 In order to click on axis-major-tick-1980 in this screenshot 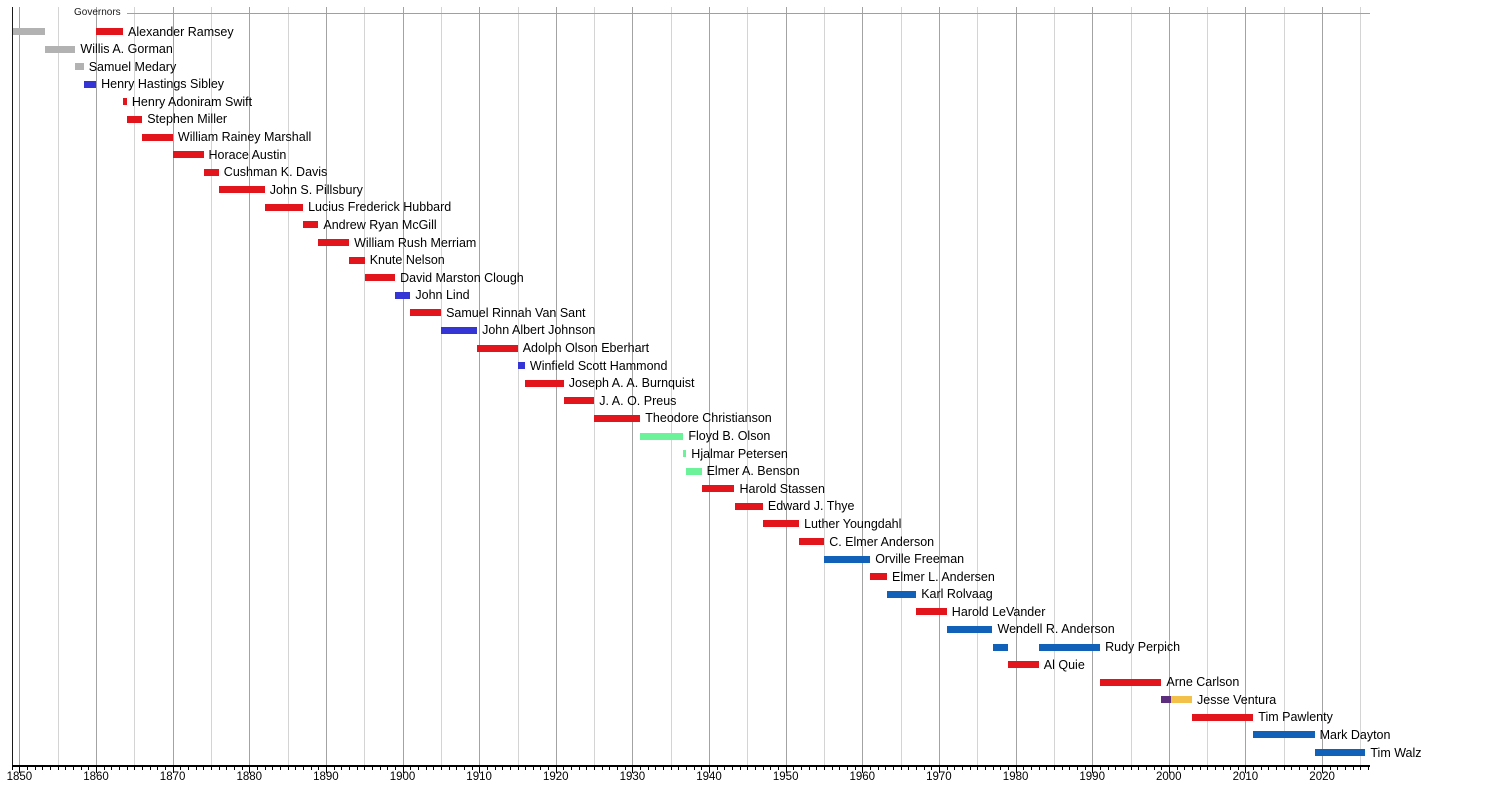, I will do `click(1016, 770)`.